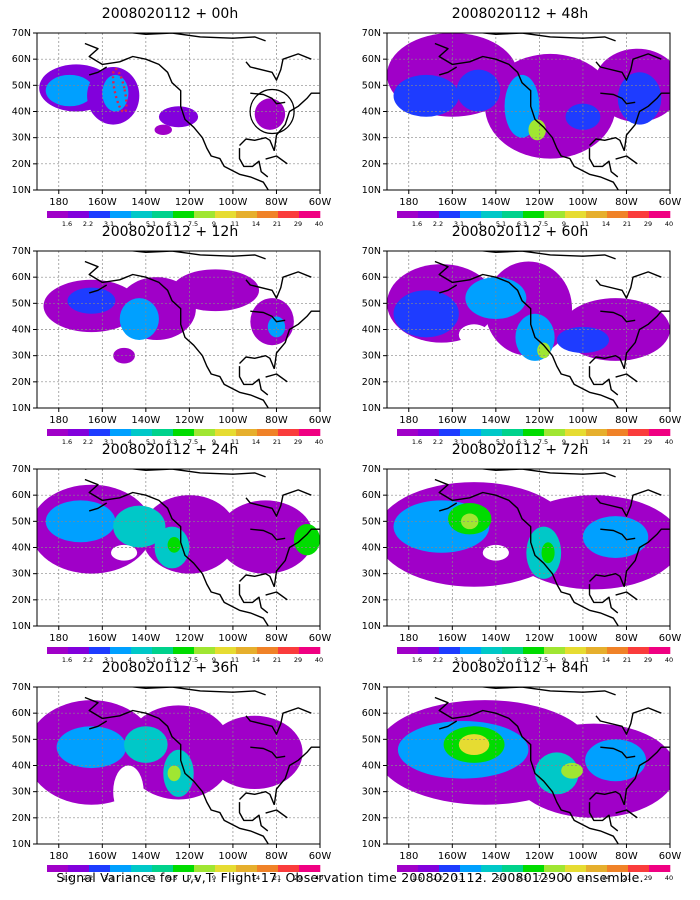 This screenshot has width=700, height=900. Describe the element at coordinates (520, 232) in the screenshot. I see `panel-title: 2008020112 + 60h` at that location.